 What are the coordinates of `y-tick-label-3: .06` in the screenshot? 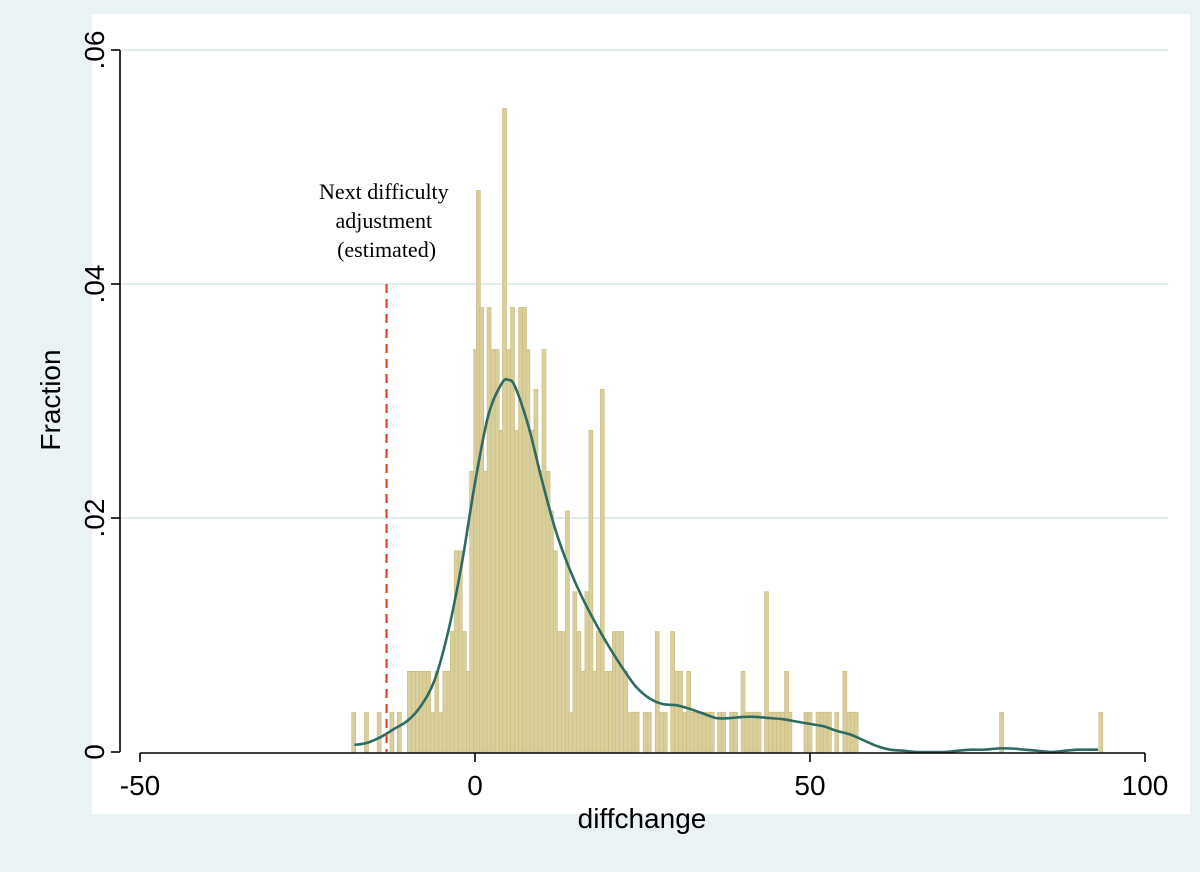 It's located at (94, 50).